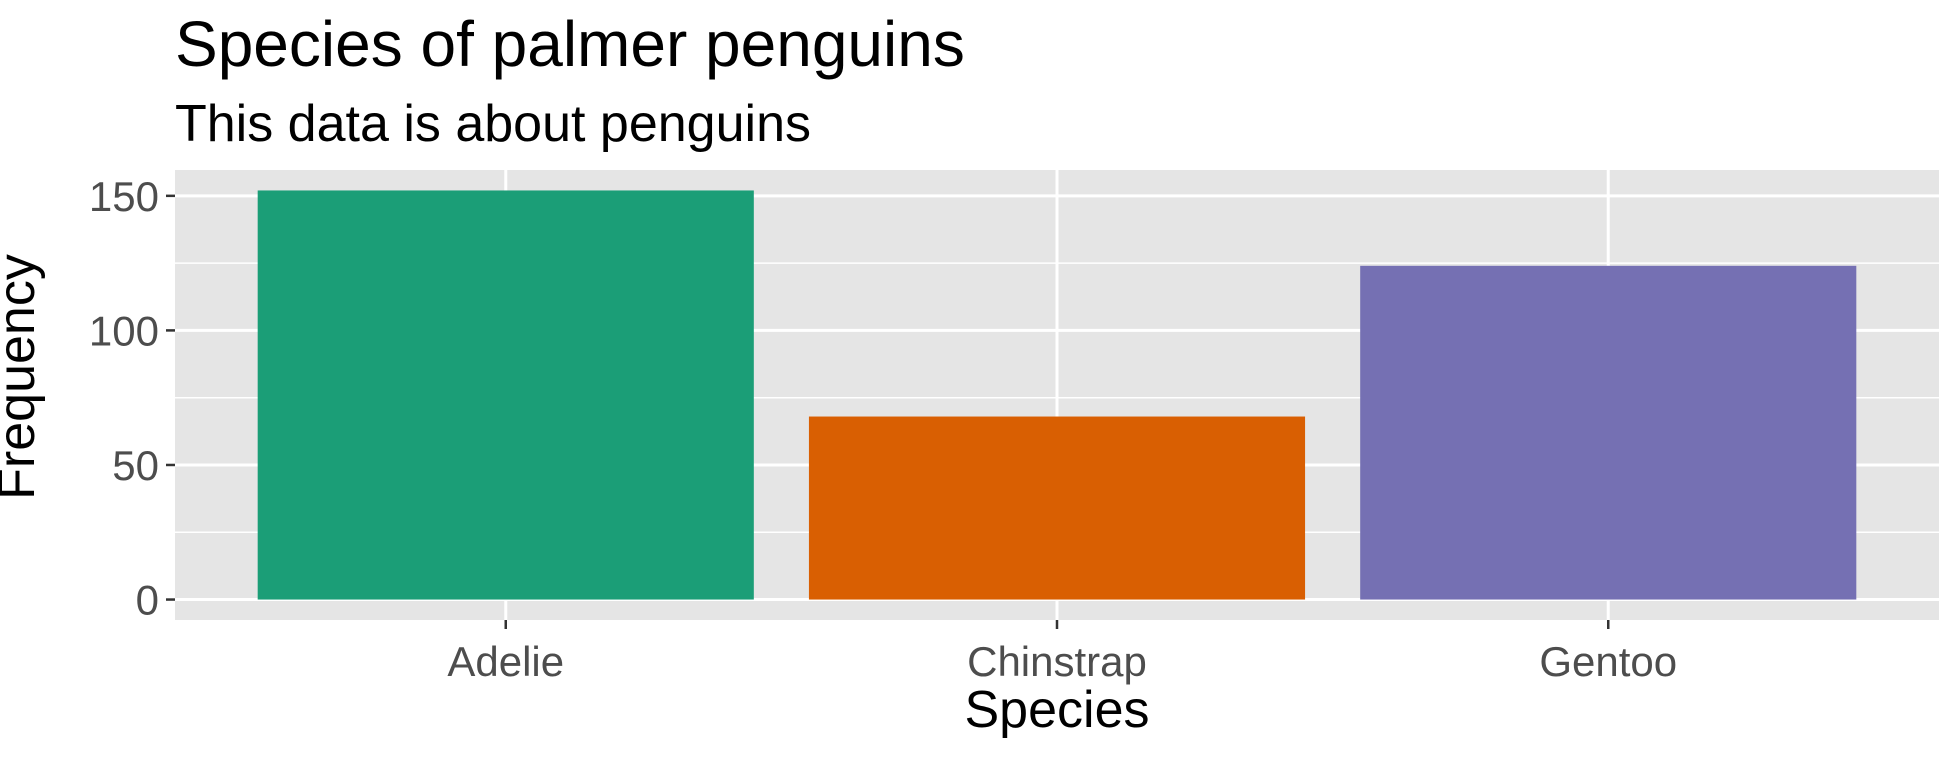 This screenshot has height=761, width=1944. I want to click on bar-gentoo, so click(1608, 432).